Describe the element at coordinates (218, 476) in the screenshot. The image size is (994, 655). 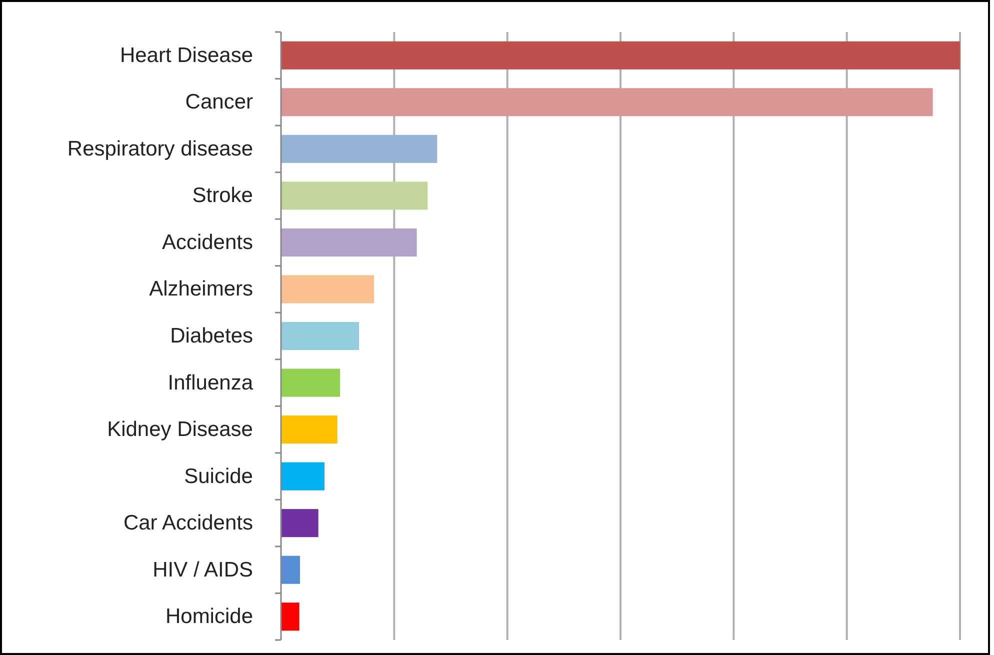
I see `y-tick-label: Suicide` at that location.